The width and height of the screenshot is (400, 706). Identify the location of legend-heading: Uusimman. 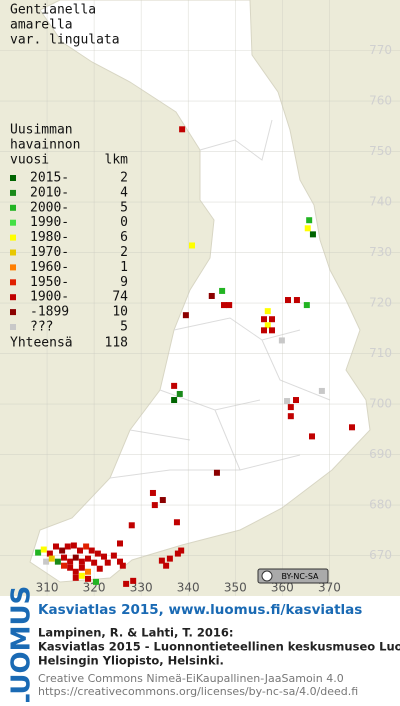
(41, 130).